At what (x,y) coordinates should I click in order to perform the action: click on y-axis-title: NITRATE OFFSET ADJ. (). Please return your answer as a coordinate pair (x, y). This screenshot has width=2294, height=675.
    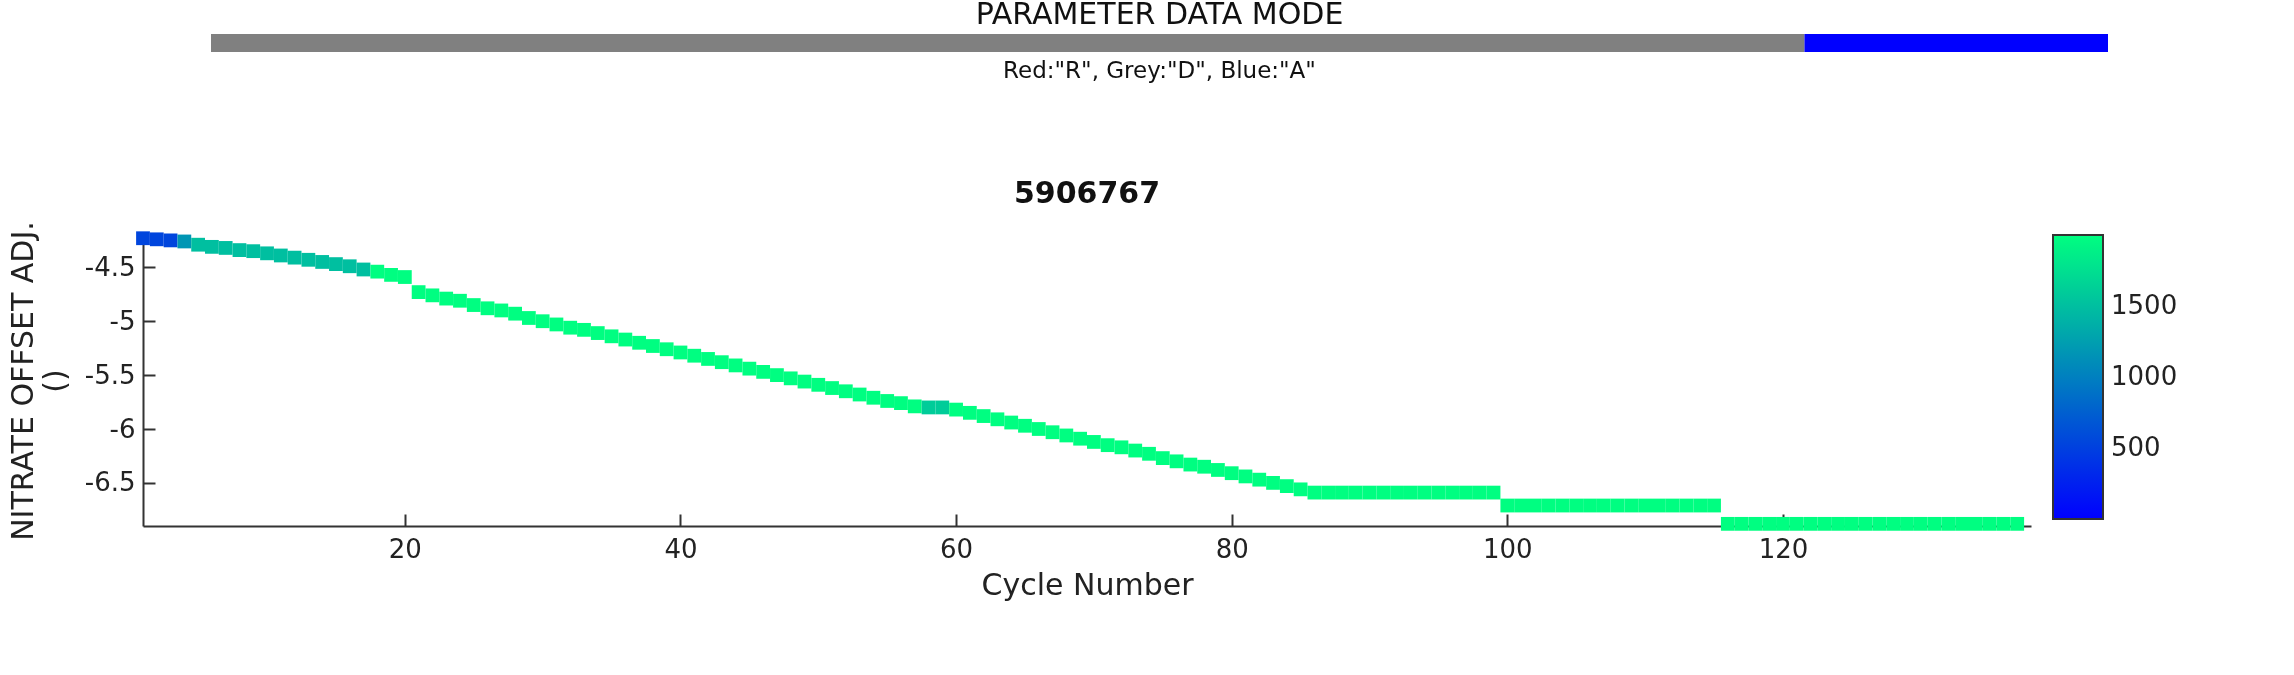
    Looking at the image, I should click on (38, 381).